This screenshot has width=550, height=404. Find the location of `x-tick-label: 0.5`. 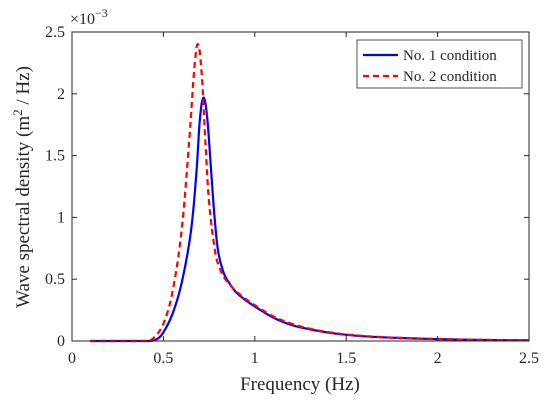

x-tick-label: 0.5 is located at coordinates (163, 358).